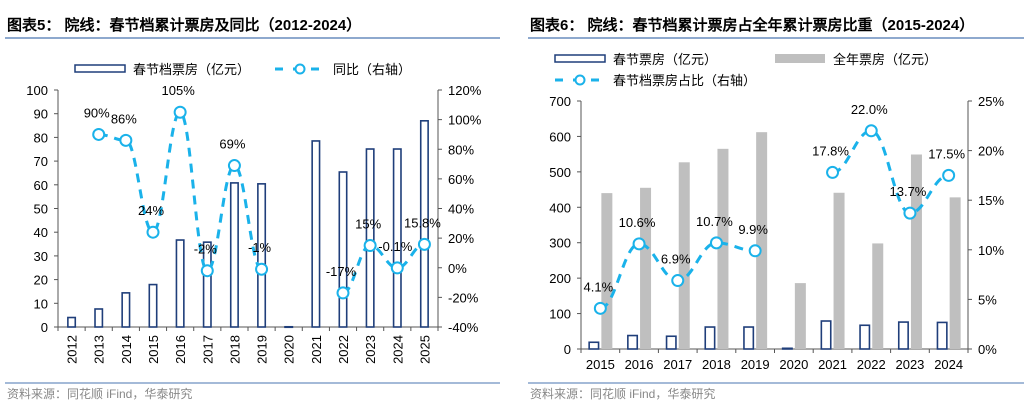 The height and width of the screenshot is (420, 1024). I want to click on legend-label: 同比（右轴）, so click(372, 69).